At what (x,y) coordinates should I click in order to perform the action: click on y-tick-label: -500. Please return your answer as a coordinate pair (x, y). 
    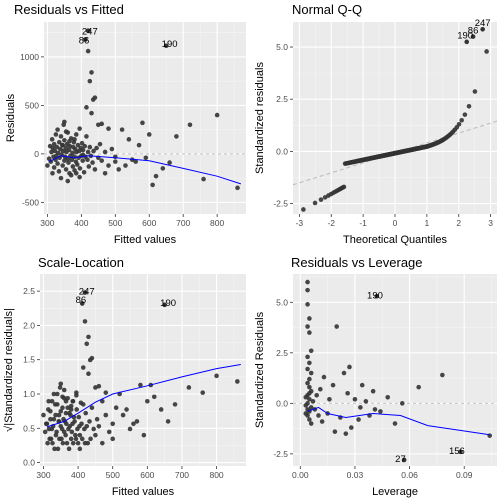
    Looking at the image, I should click on (30, 202).